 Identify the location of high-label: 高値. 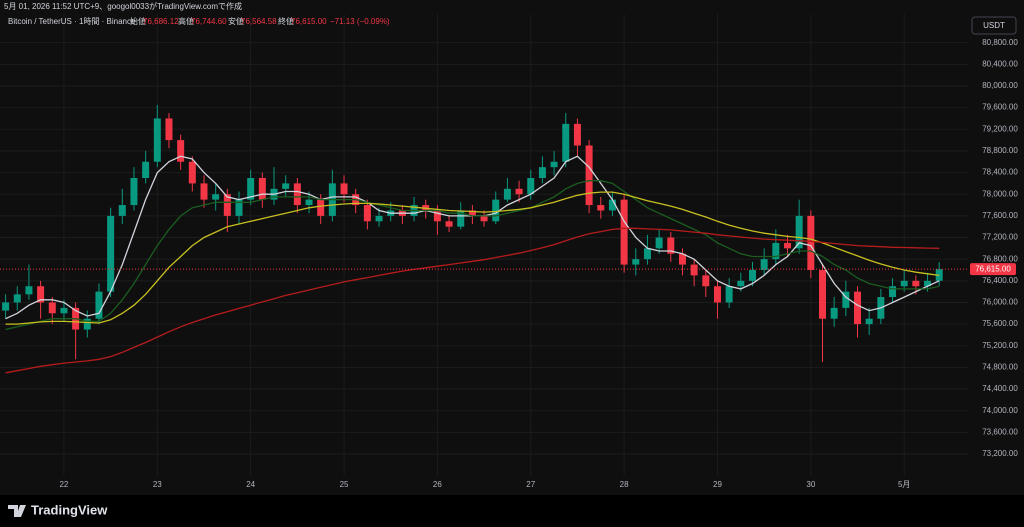
(186, 21).